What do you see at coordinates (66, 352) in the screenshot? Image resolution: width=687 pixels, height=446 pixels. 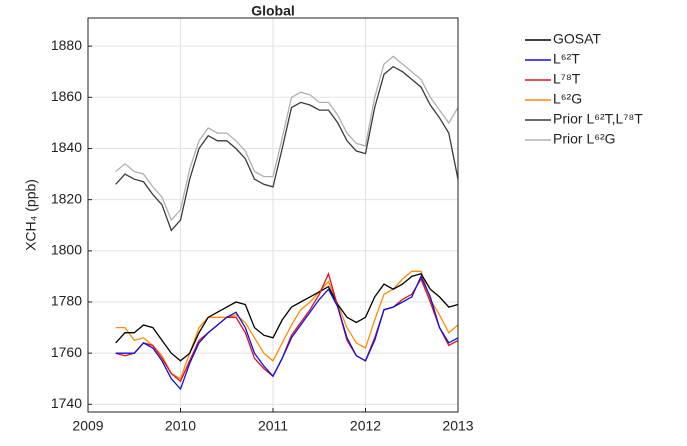 I see `y-tick-label: 1760` at bounding box center [66, 352].